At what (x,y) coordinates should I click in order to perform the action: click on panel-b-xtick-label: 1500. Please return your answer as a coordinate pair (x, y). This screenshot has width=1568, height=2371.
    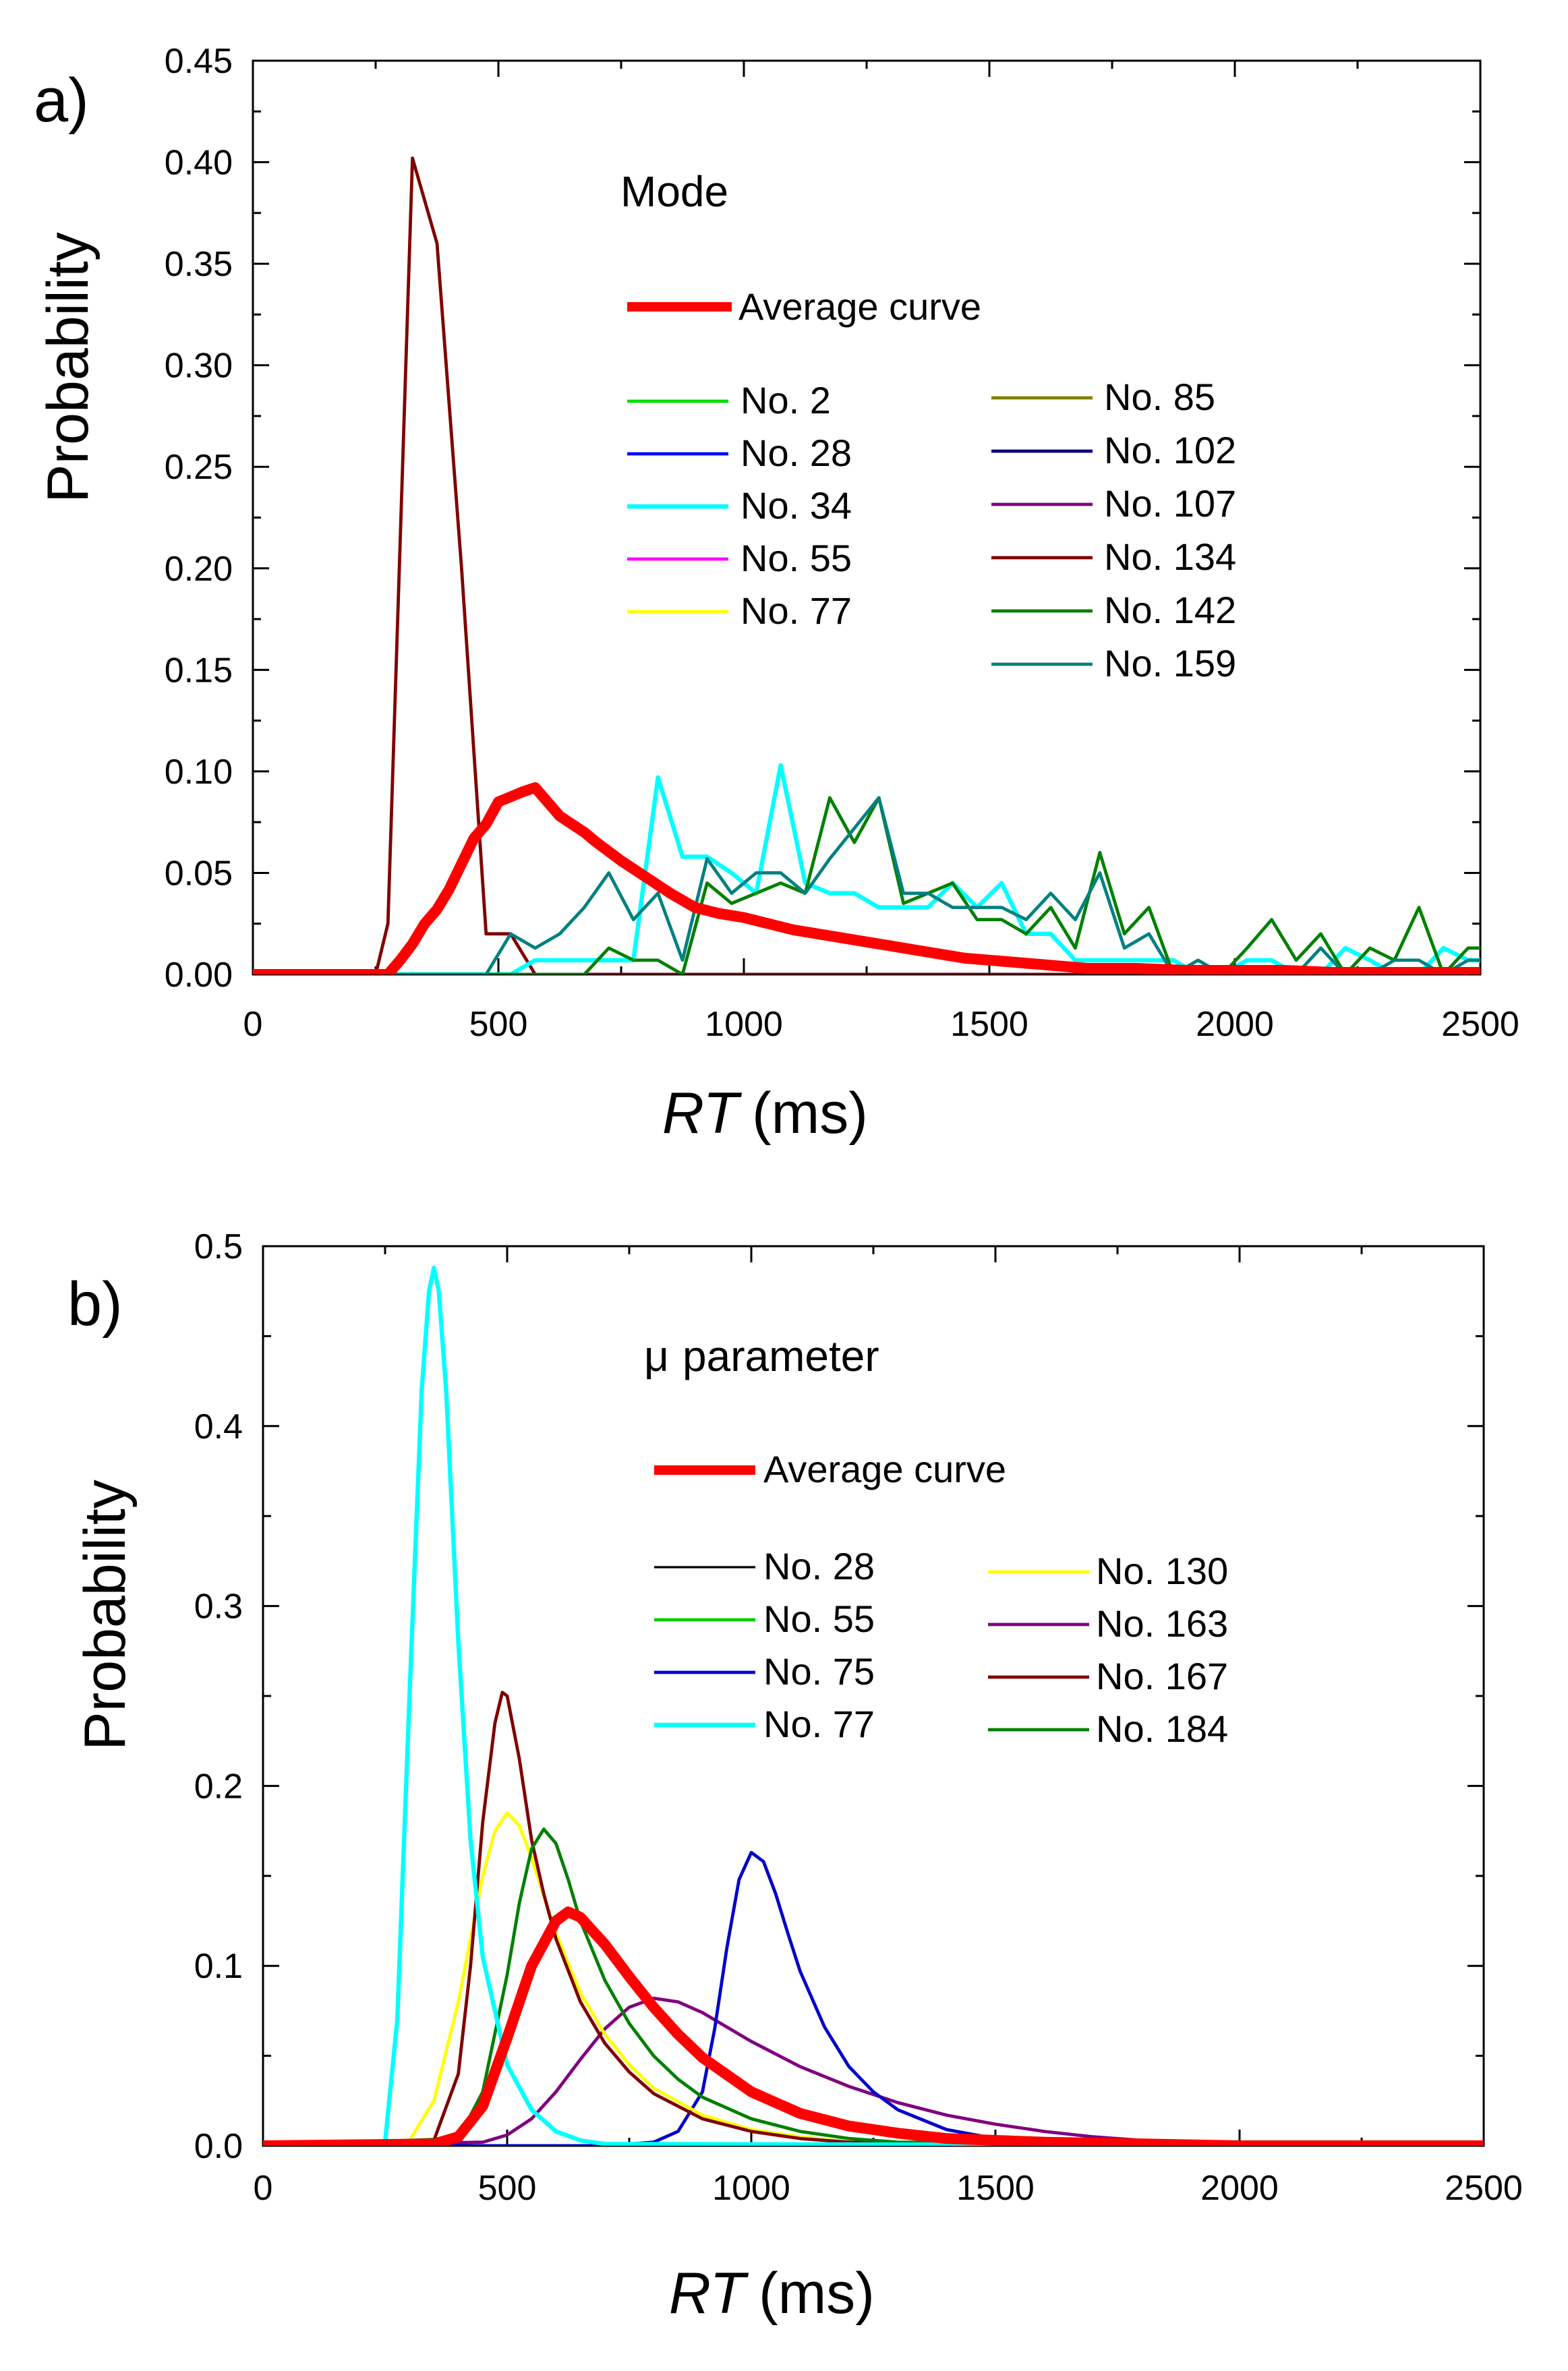
    Looking at the image, I should click on (995, 2188).